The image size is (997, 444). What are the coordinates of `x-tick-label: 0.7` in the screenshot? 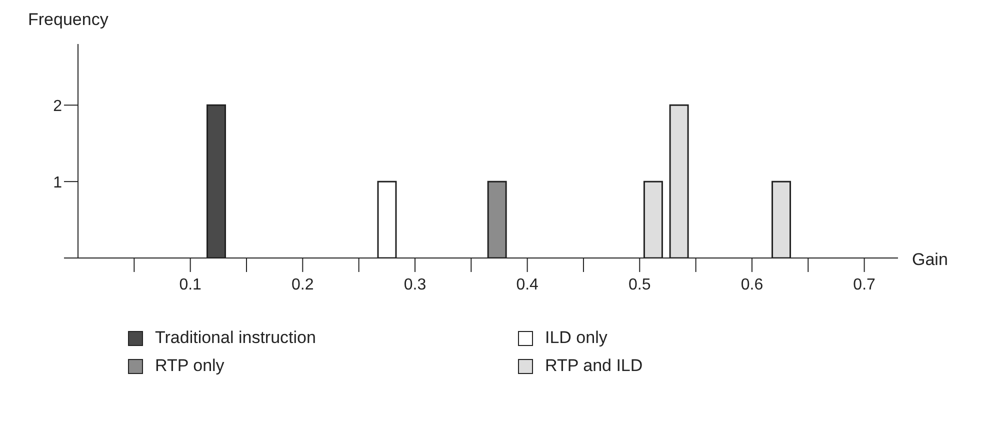 It's located at (864, 285).